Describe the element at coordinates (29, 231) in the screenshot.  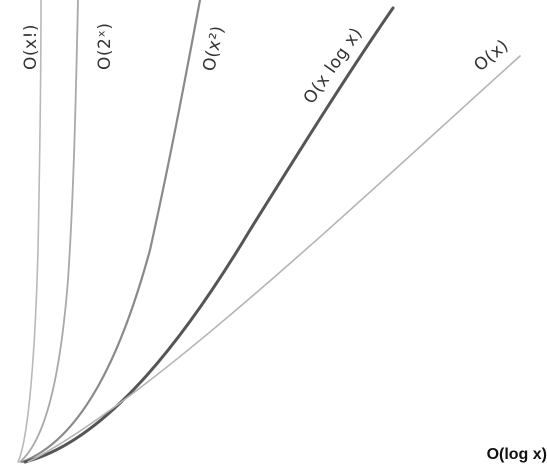
I see `curve-factorial` at that location.